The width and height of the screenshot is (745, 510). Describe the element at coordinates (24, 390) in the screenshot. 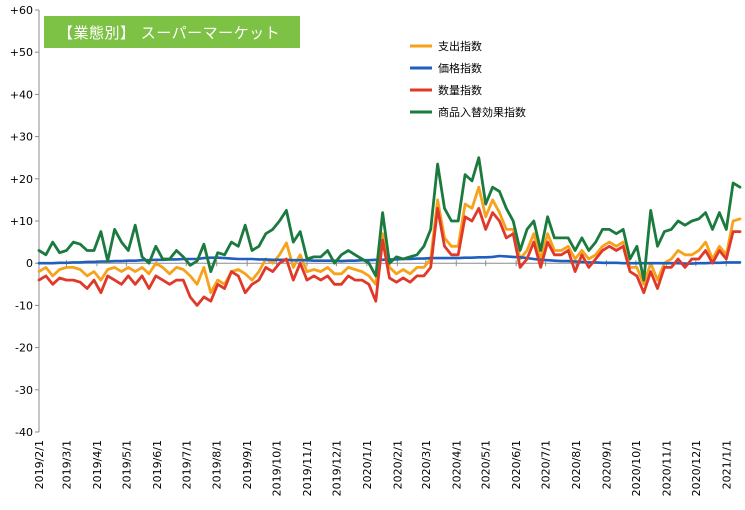

I see `y-tick-label: -30` at that location.